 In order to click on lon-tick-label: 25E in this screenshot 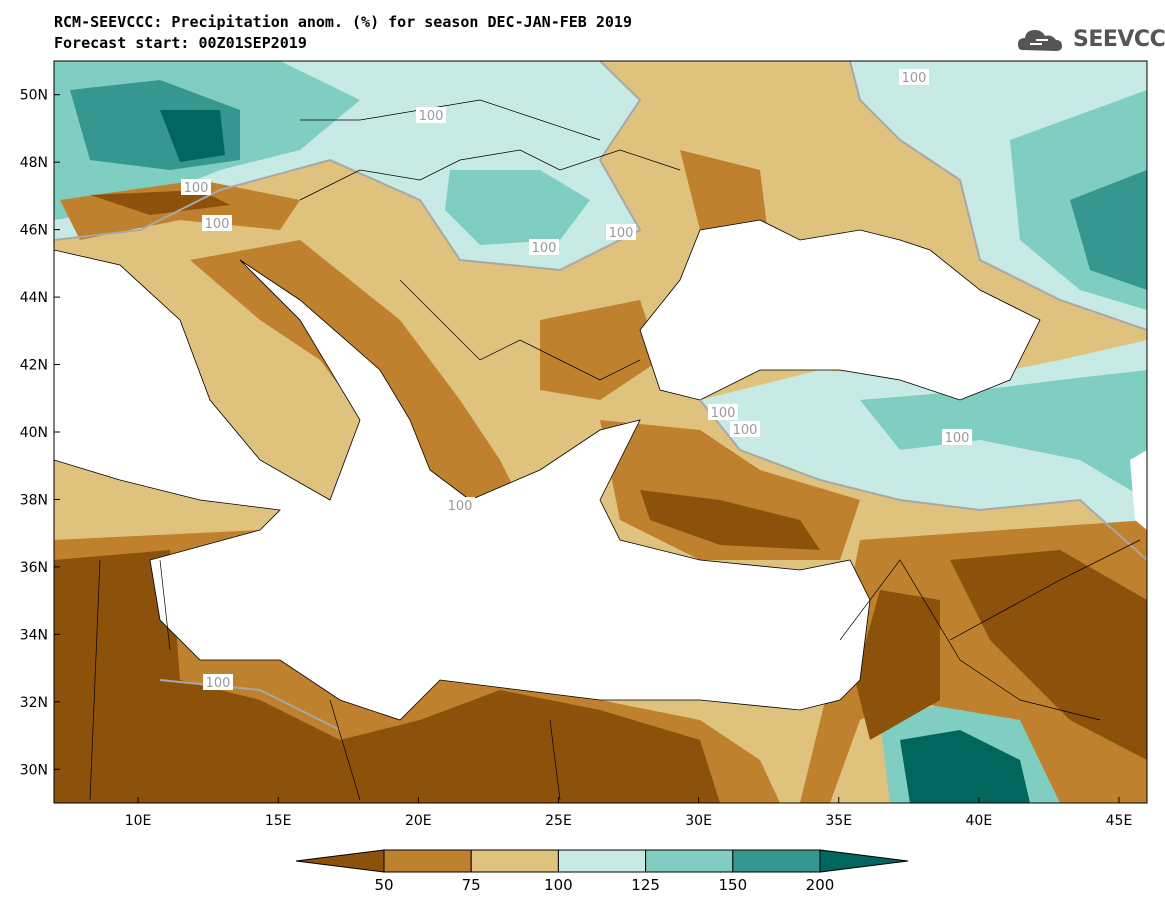, I will do `click(558, 821)`.